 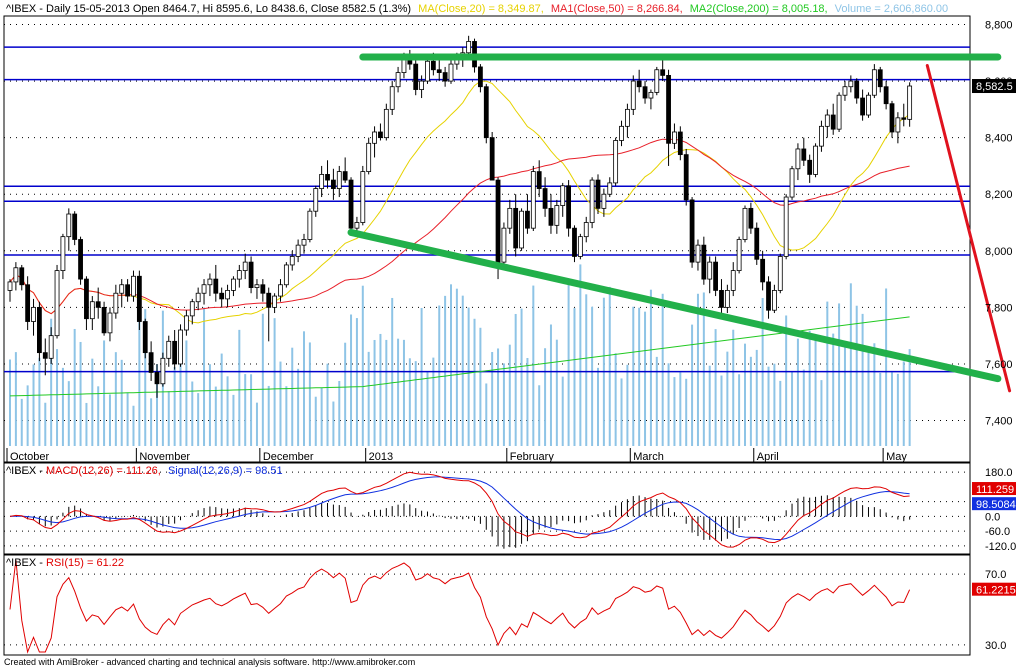 I want to click on price-tick-label: 8,200, so click(x=999, y=195).